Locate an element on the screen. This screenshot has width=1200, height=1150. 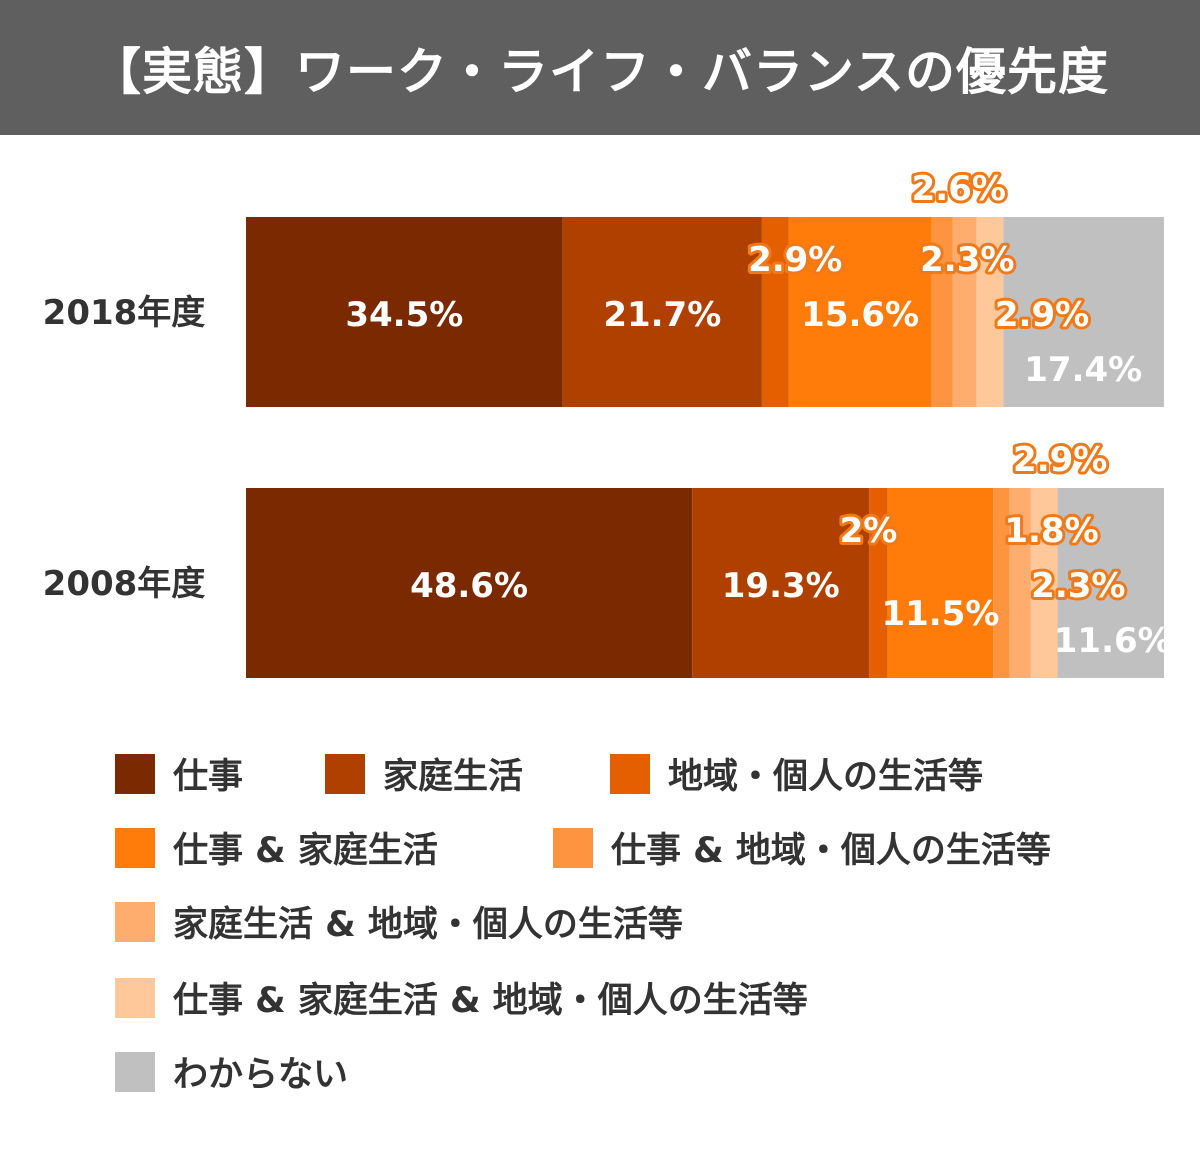
data-label-0-6: 2.9% is located at coordinates (1042, 315).